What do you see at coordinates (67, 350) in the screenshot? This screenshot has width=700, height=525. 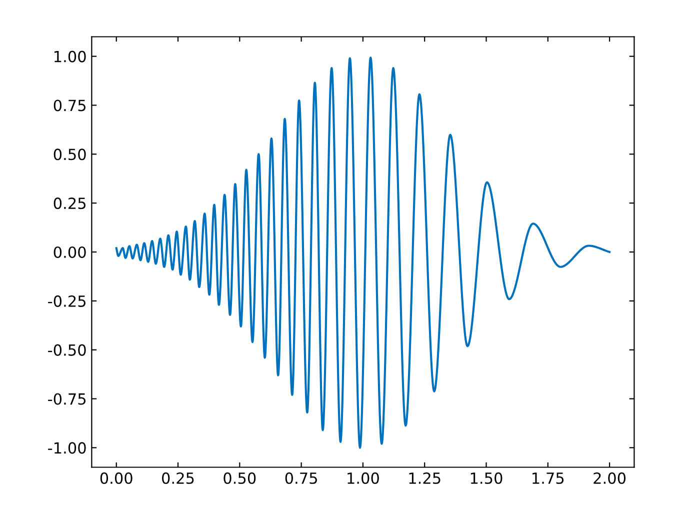 I see `y-tick-label: -0.50` at bounding box center [67, 350].